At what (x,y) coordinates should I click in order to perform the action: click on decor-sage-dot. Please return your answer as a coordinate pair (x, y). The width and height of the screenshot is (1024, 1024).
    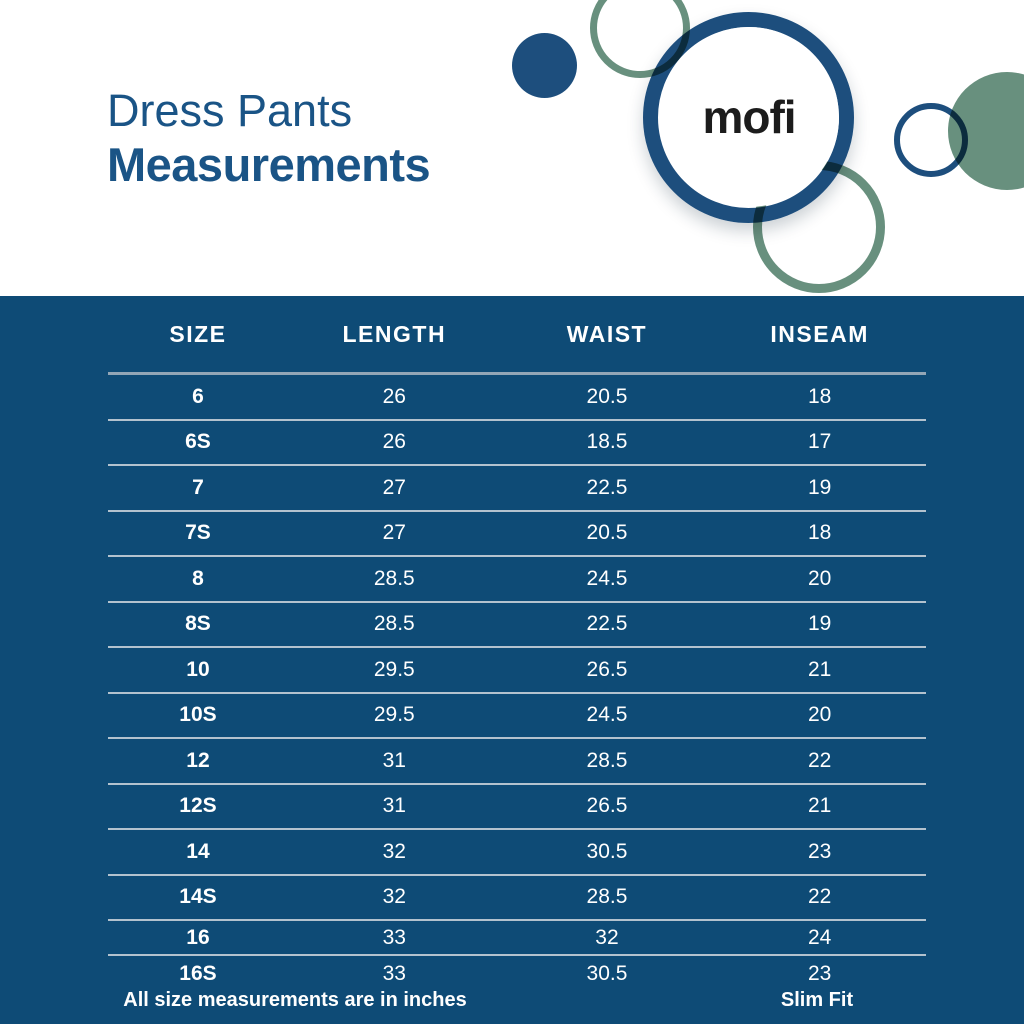
    Looking at the image, I should click on (986, 131).